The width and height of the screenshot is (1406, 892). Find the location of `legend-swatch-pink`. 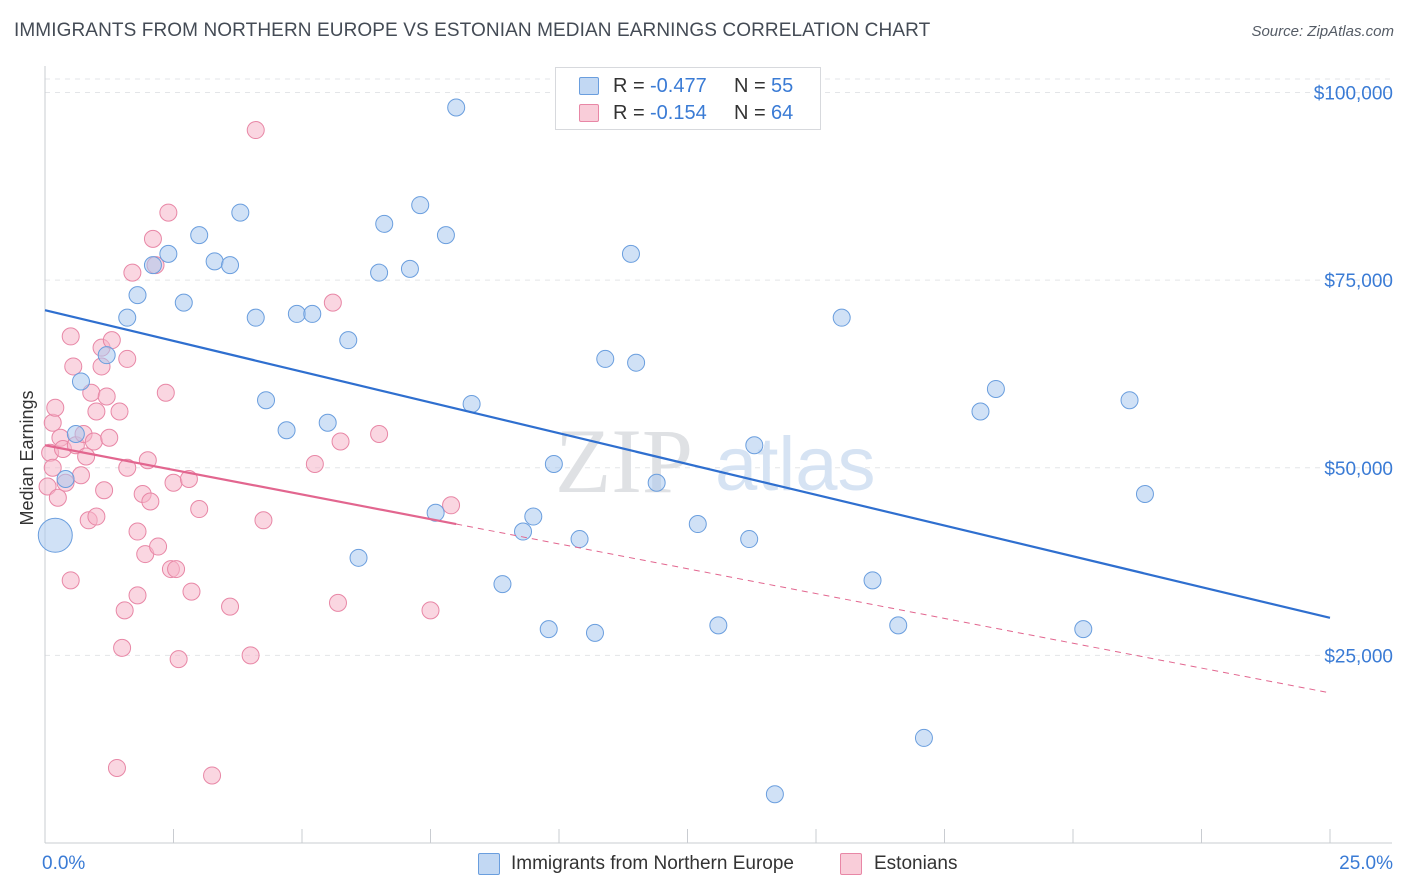

legend-swatch-pink is located at coordinates (589, 113).